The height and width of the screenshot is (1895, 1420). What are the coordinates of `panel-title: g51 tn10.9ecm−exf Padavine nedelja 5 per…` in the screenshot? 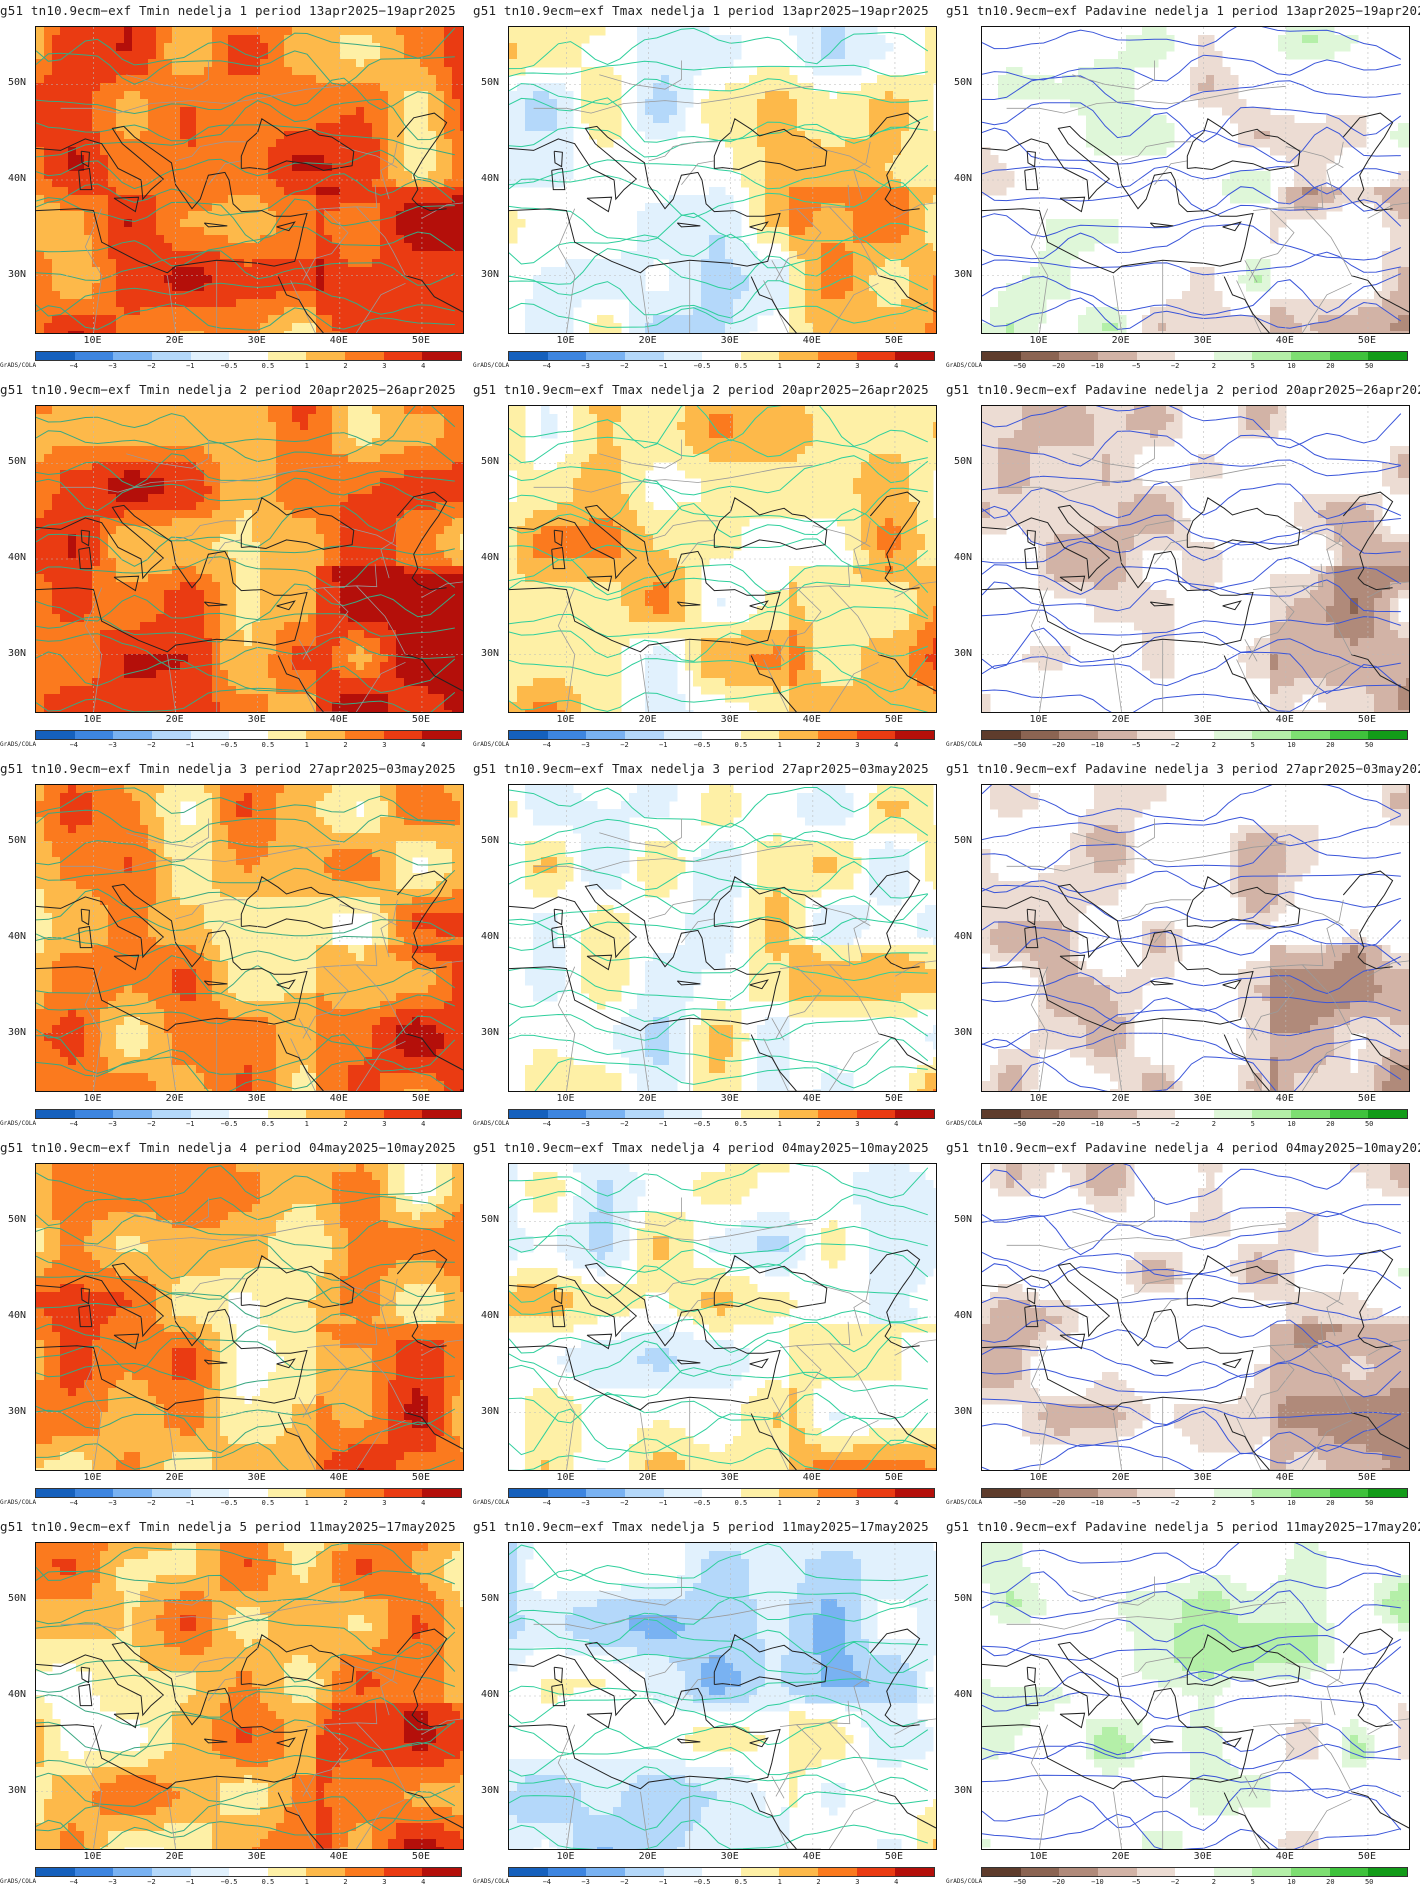 It's located at (1183, 1526).